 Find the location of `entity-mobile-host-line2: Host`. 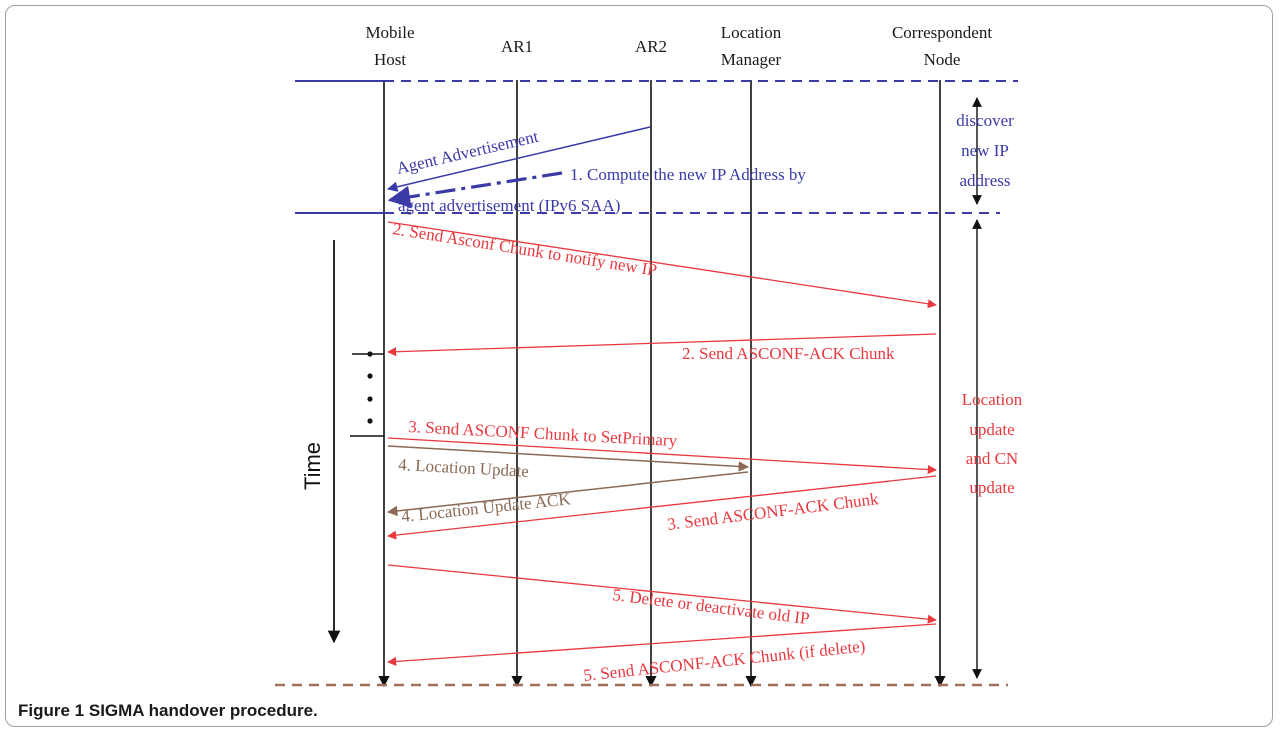

entity-mobile-host-line2: Host is located at coordinates (390, 59).